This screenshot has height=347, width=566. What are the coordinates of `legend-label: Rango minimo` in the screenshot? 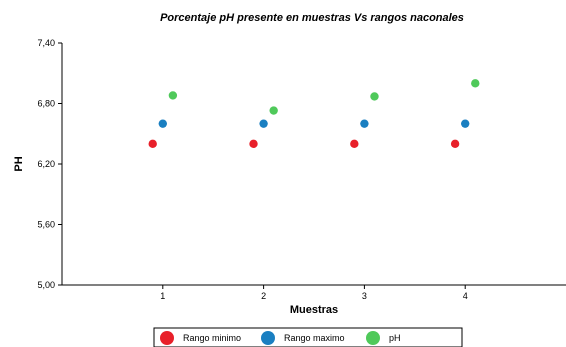 It's located at (212, 338).